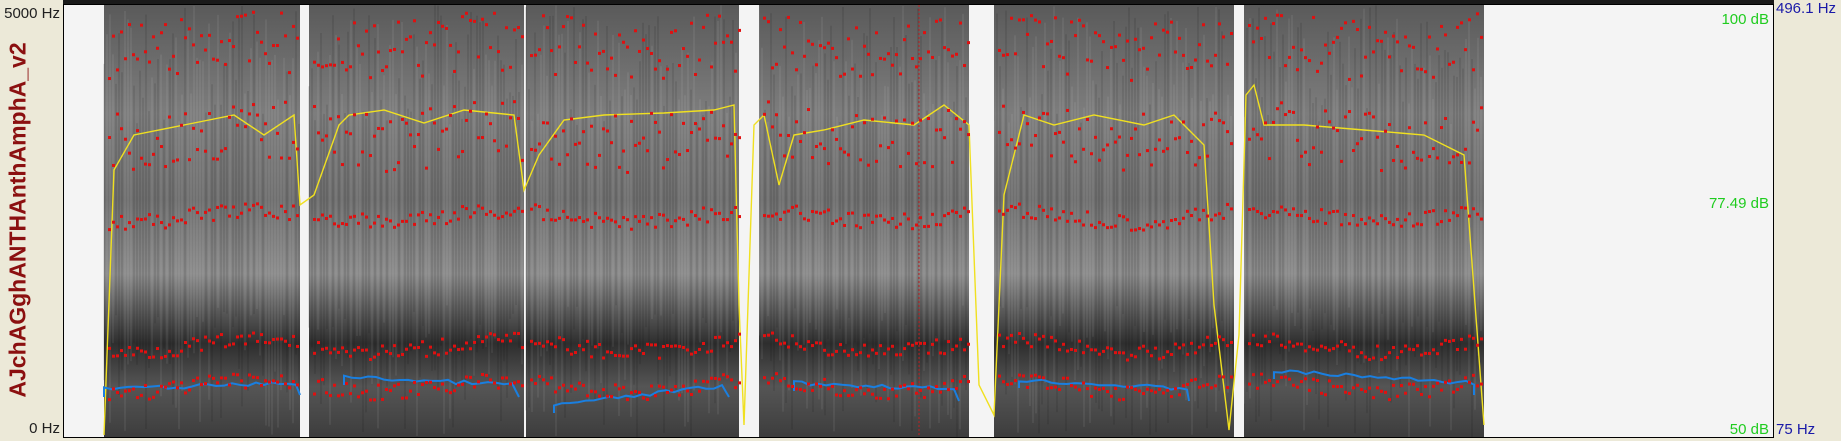 The width and height of the screenshot is (1841, 441). Describe the element at coordinates (918, 2) in the screenshot. I see `time-ruler-strip` at that location.